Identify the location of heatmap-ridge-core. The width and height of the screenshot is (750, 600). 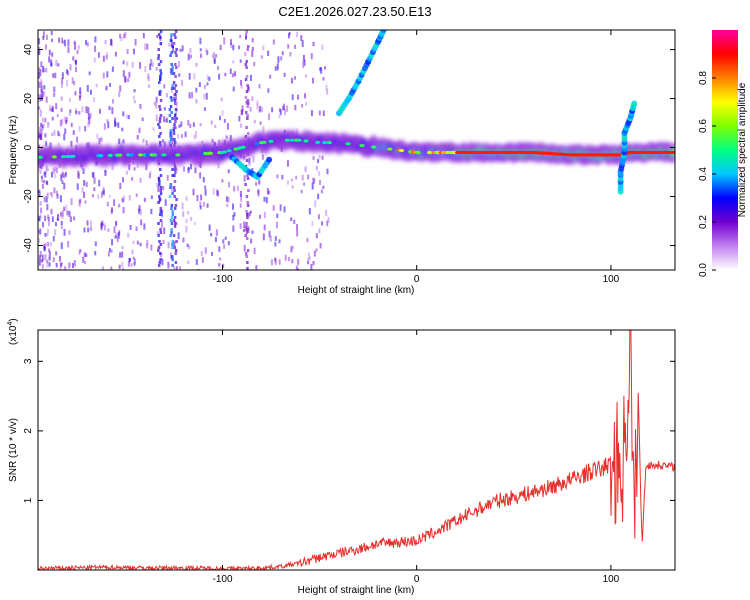
(356, 148).